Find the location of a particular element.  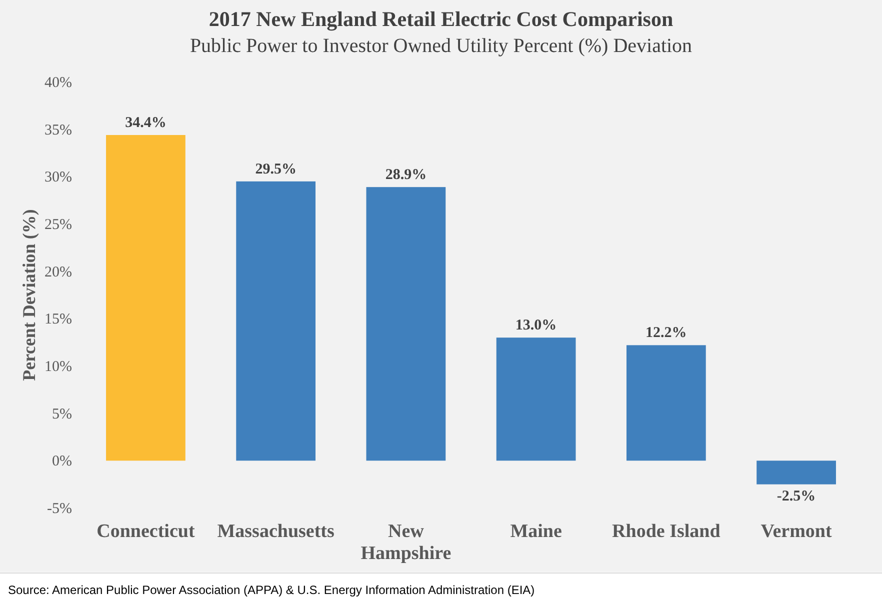

y-axis-title: Percent Deviation (%) is located at coordinates (29, 295).